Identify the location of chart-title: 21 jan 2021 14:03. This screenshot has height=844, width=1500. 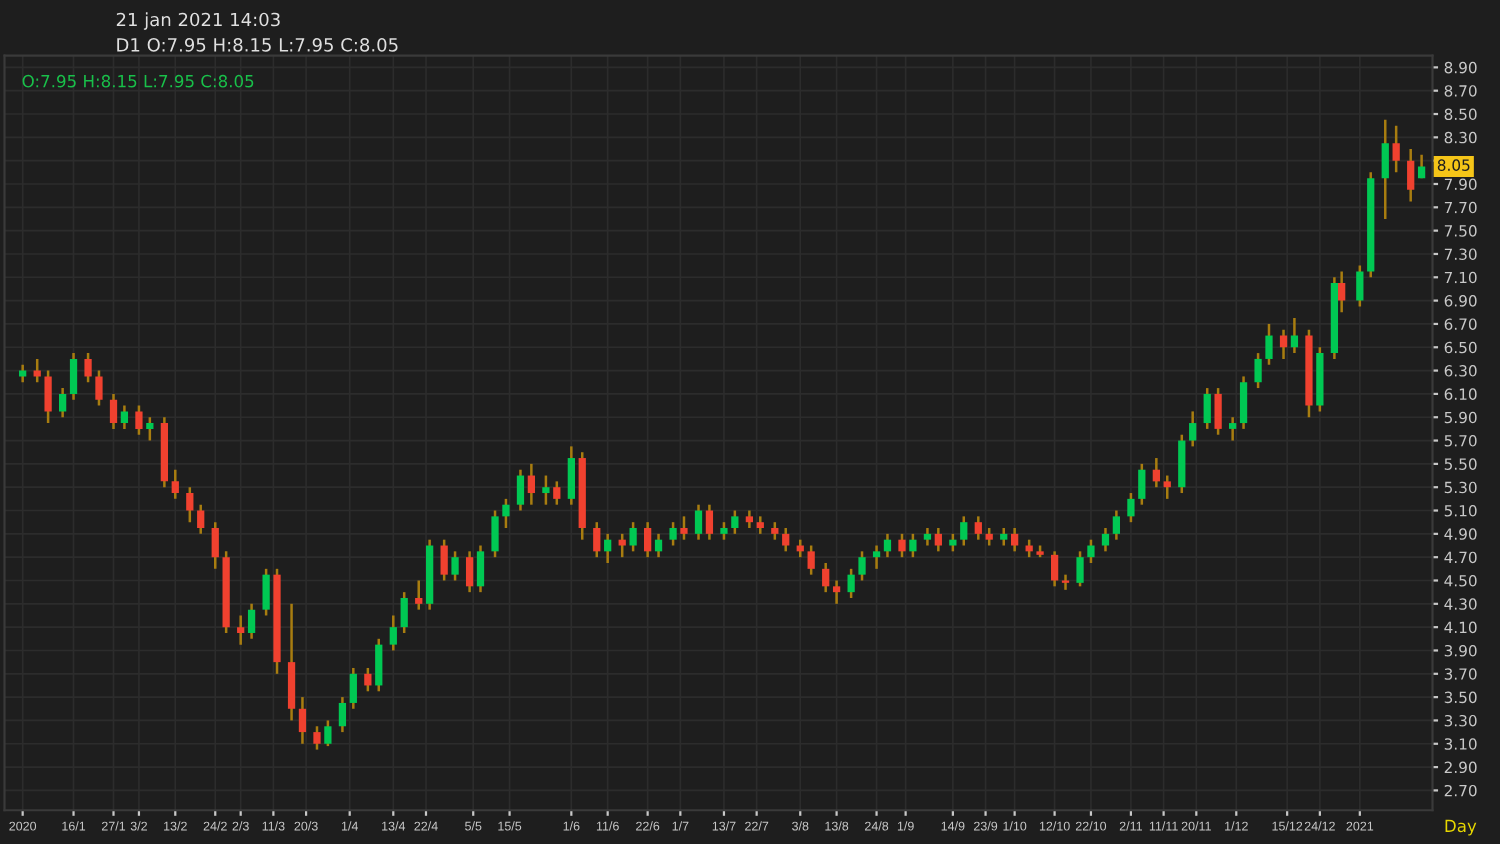
(198, 21).